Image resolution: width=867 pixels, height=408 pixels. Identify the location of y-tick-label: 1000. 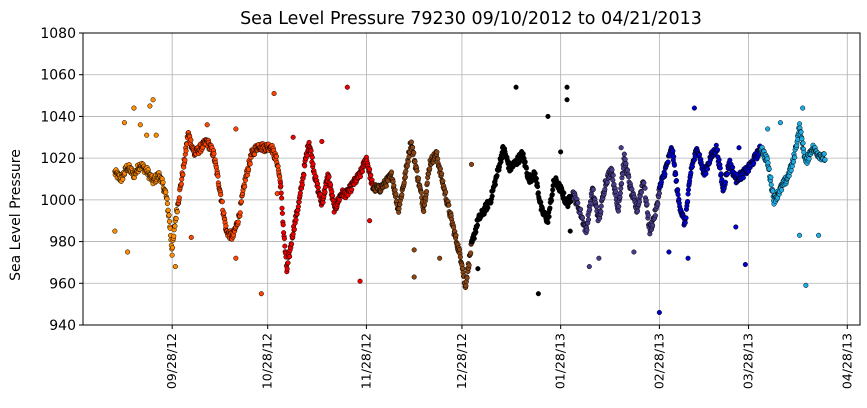
(58, 201).